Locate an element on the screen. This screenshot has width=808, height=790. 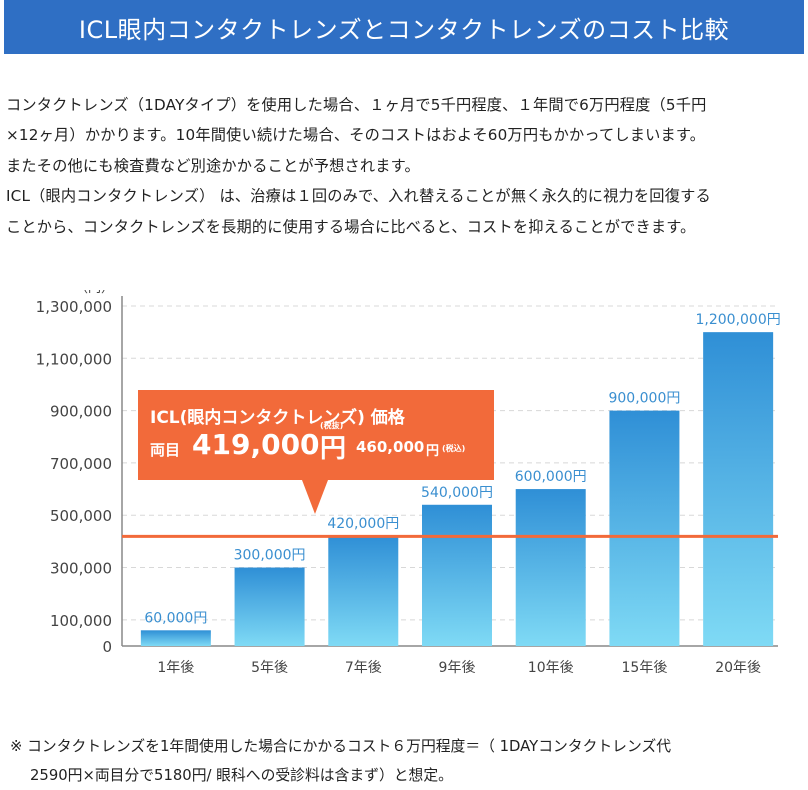
x-tick-label: 15年後 is located at coordinates (645, 668).